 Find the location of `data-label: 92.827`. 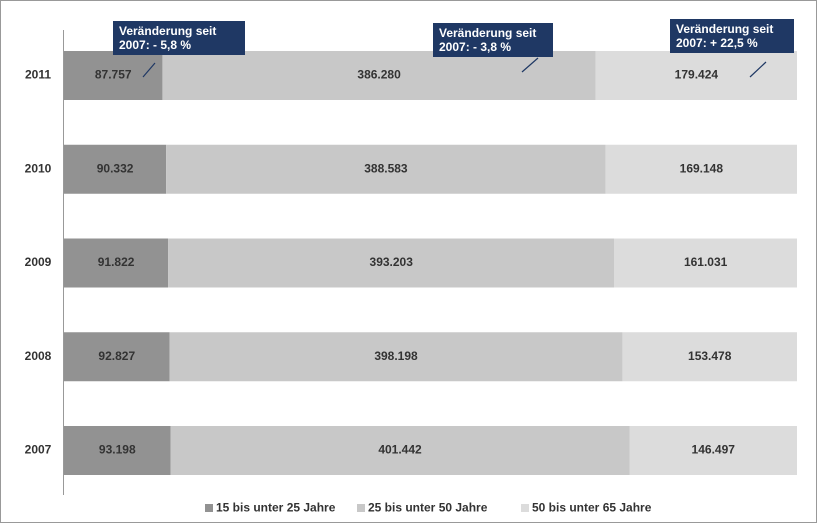

data-label: 92.827 is located at coordinates (116, 356).